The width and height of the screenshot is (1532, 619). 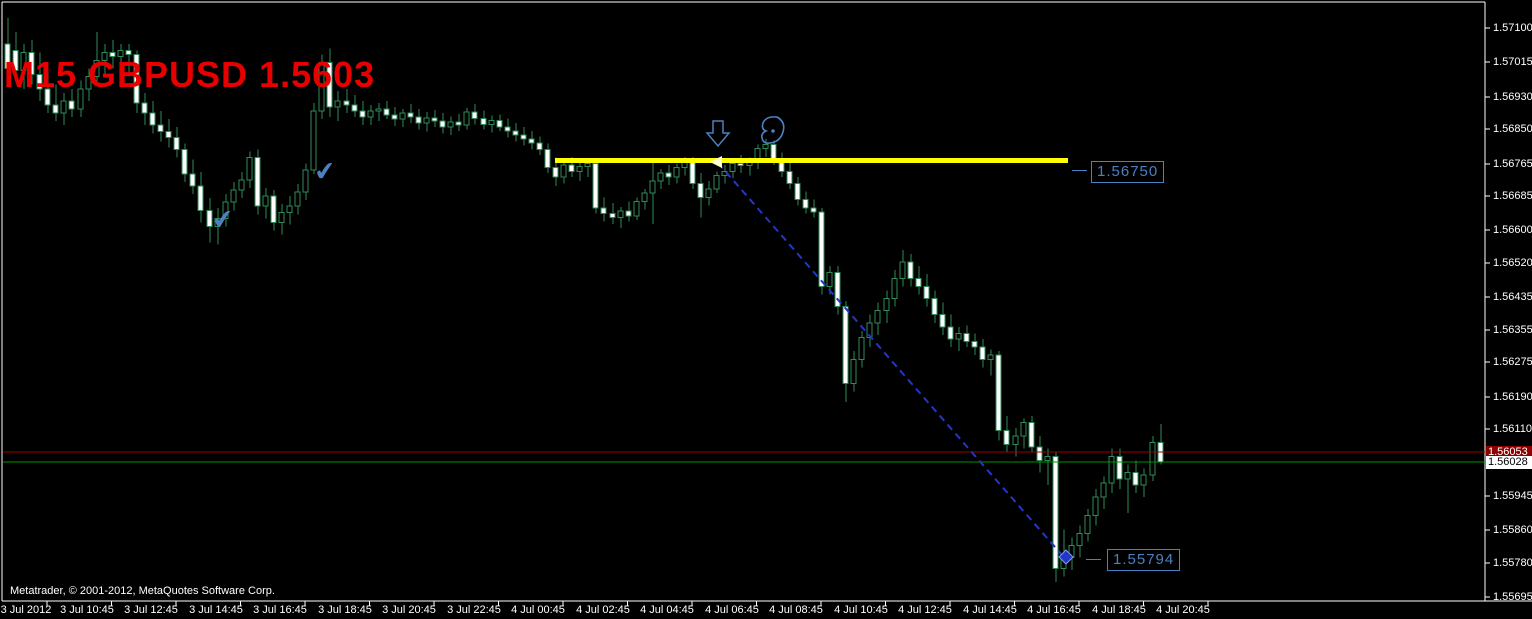 What do you see at coordinates (1512, 563) in the screenshot?
I see `price-axis-label: 1.55780` at bounding box center [1512, 563].